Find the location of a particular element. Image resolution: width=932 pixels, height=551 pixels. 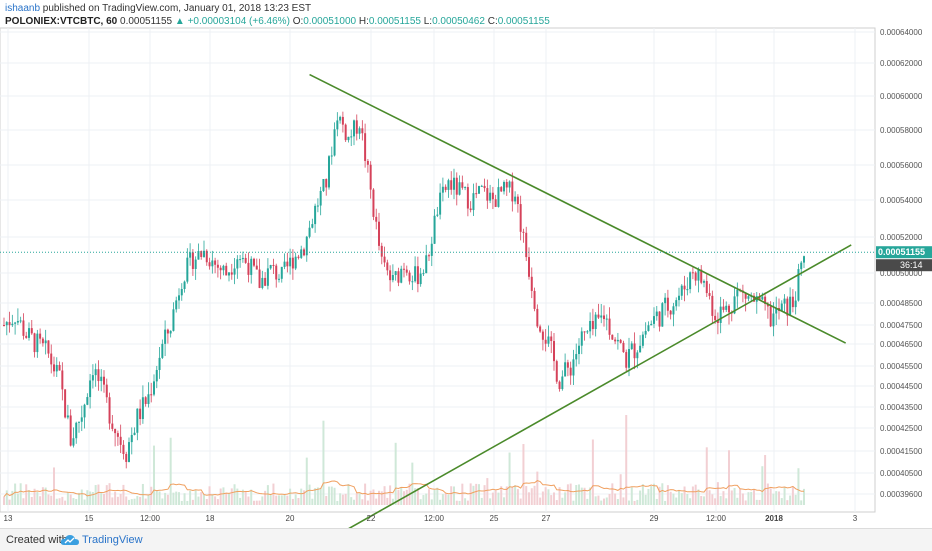

change-value: +0.00003104 (+6.46%) is located at coordinates (238, 21).